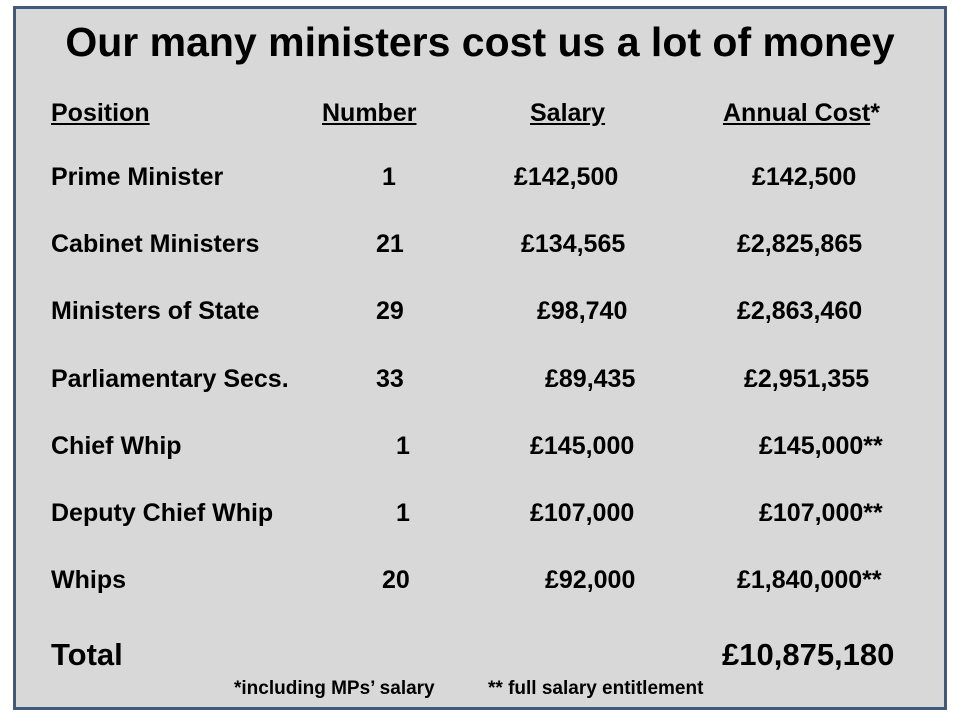  I want to click on row-salary: £145,000, so click(582, 446).